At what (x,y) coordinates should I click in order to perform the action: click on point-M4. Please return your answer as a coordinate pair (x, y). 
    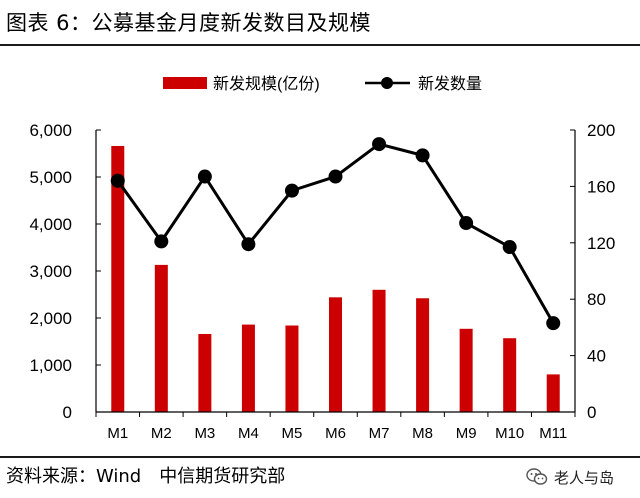
    Looking at the image, I should click on (248, 244).